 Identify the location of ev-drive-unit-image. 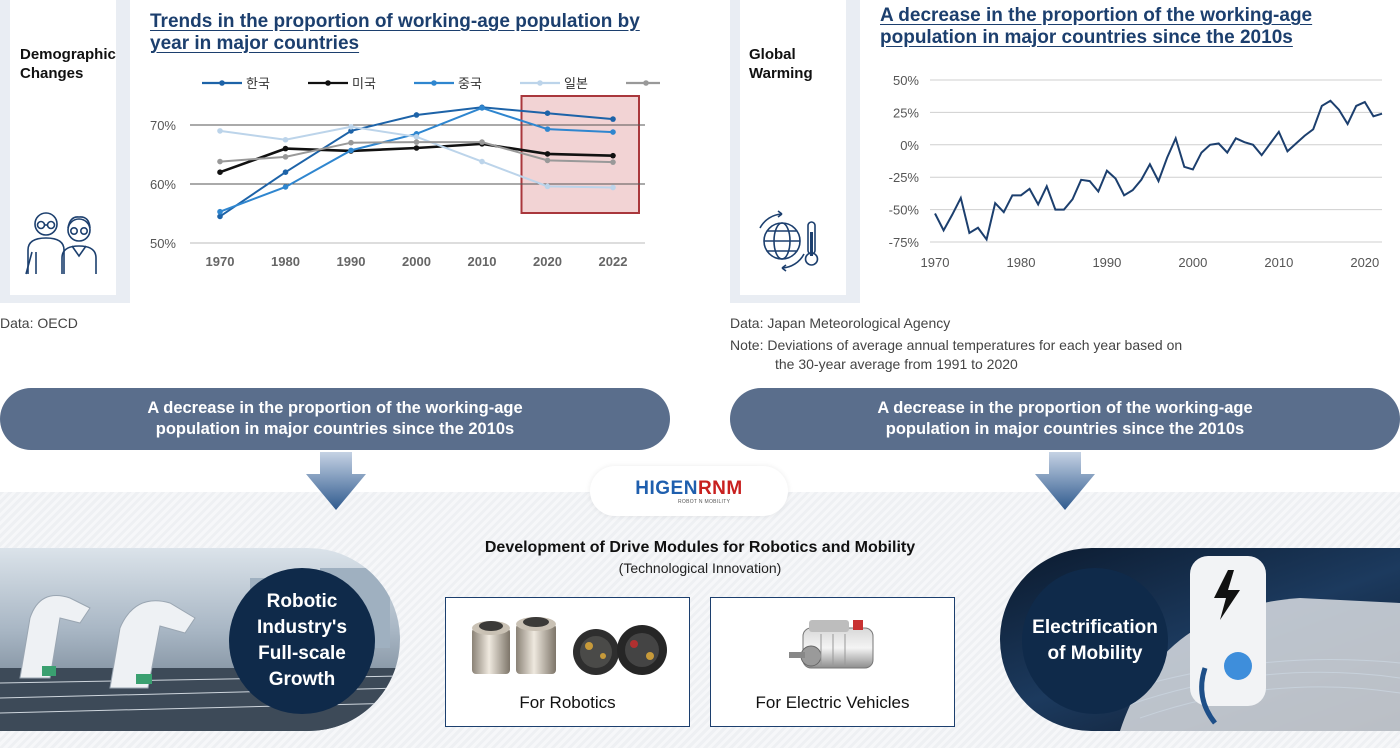
(831, 644).